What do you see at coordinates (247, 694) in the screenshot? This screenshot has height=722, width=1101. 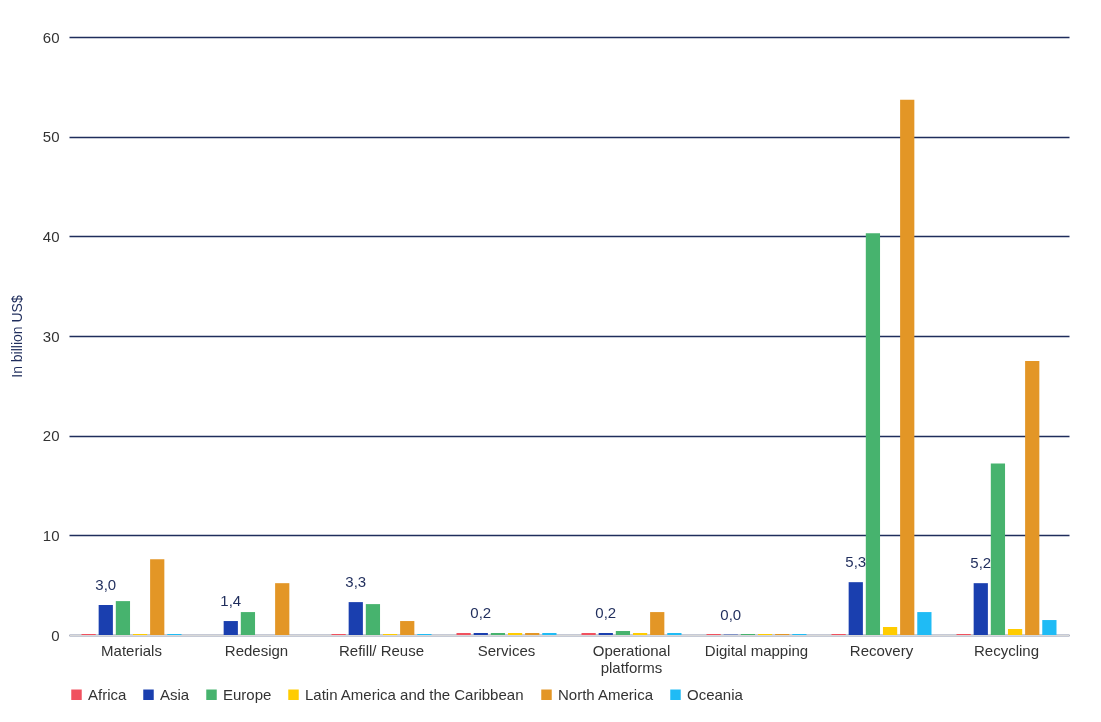 I see `legend-label: Europe` at bounding box center [247, 694].